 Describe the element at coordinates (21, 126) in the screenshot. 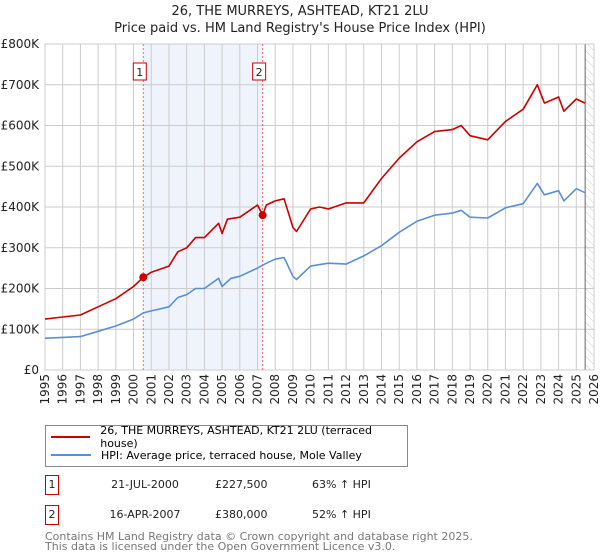

I see `y-tick-label: £600K` at that location.